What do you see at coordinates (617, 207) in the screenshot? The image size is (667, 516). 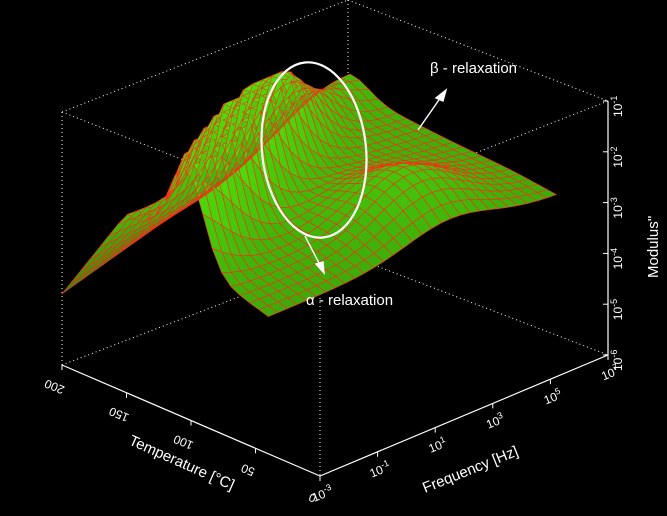 I see `z-tick-label: 10-3` at bounding box center [617, 207].